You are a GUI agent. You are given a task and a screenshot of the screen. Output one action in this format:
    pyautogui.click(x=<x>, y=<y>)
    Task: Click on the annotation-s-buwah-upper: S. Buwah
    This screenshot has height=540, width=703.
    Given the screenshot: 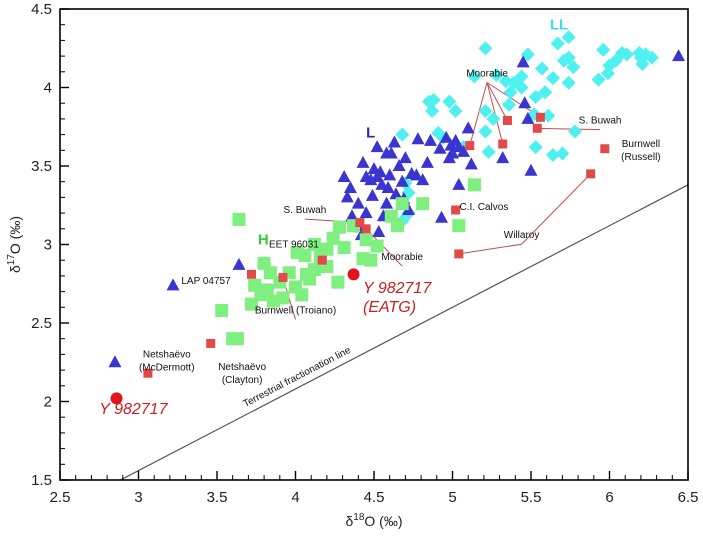 What is the action you would take?
    pyautogui.click(x=600, y=121)
    